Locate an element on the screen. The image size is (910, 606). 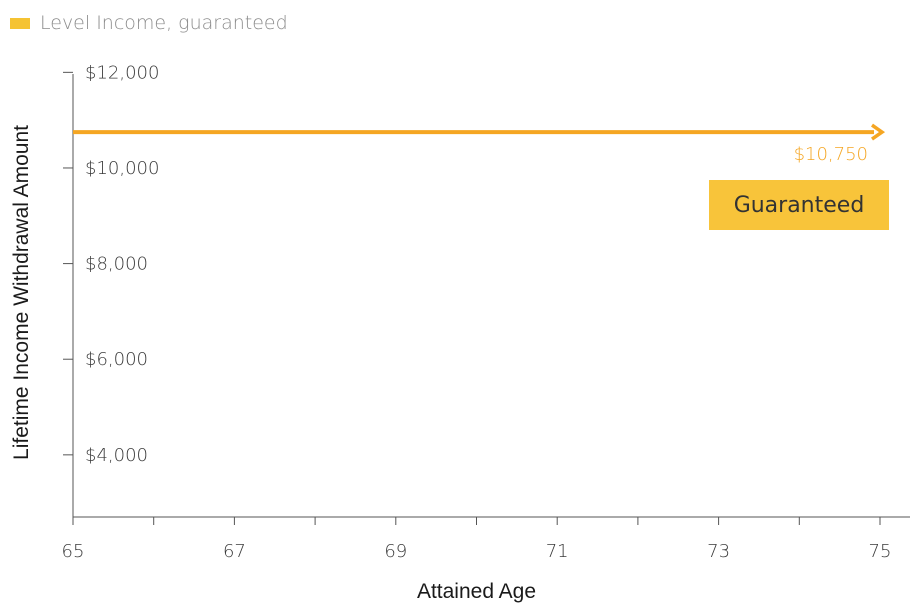
x-axis-title: Attained Age is located at coordinates (476, 591).